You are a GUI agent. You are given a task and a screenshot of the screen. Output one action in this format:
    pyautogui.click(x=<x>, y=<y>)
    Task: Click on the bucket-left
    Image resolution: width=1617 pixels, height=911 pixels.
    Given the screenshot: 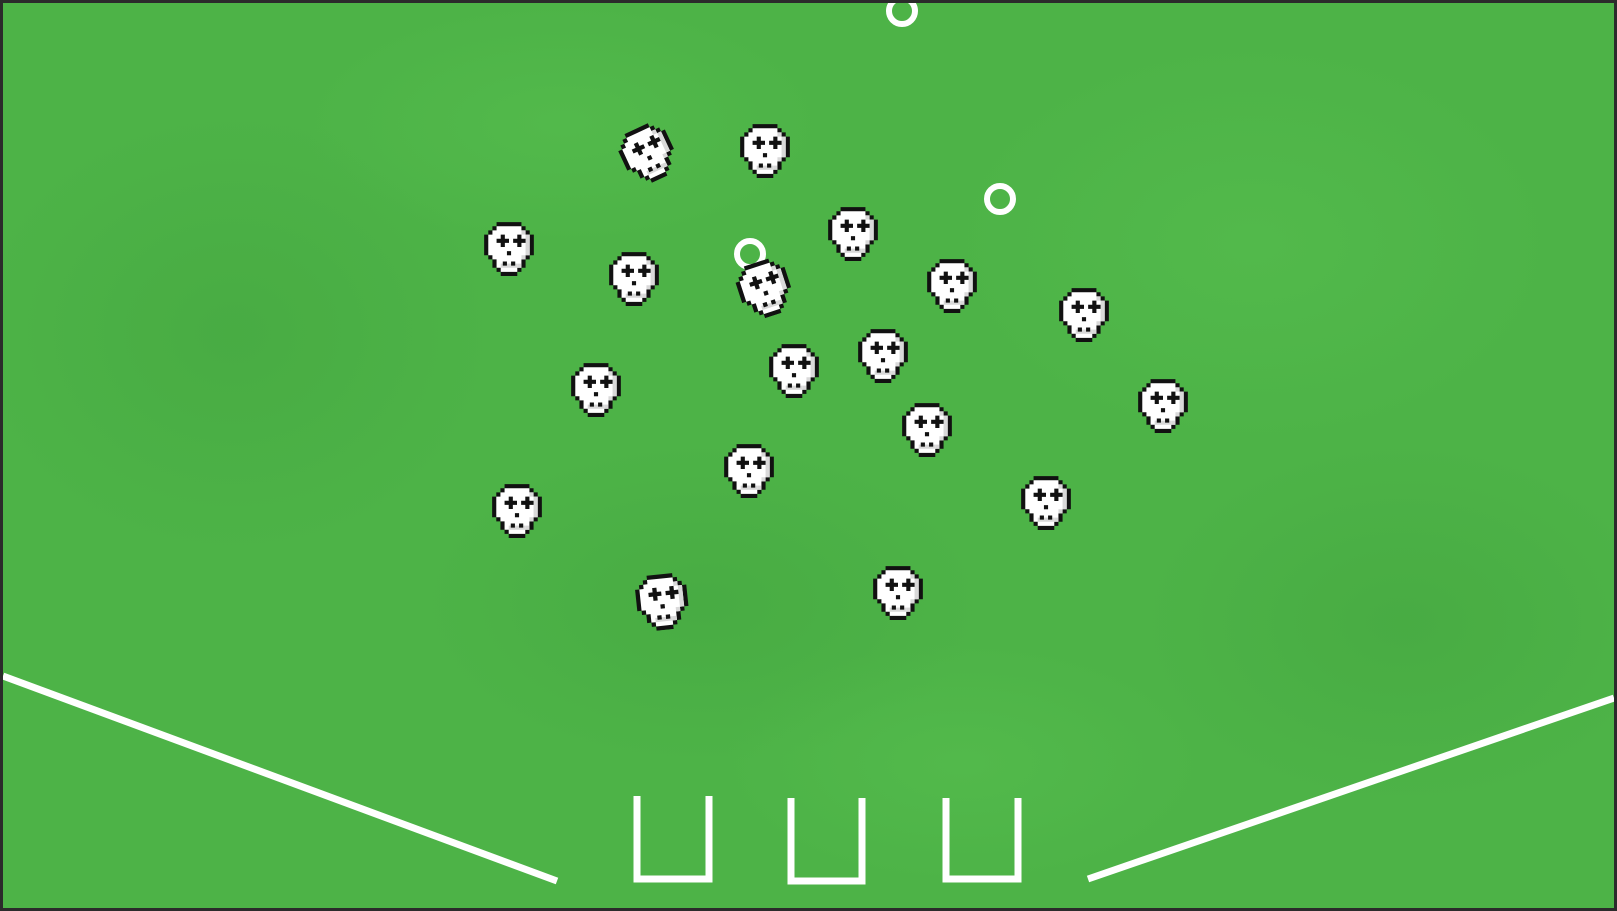 What is the action you would take?
    pyautogui.click(x=673, y=839)
    